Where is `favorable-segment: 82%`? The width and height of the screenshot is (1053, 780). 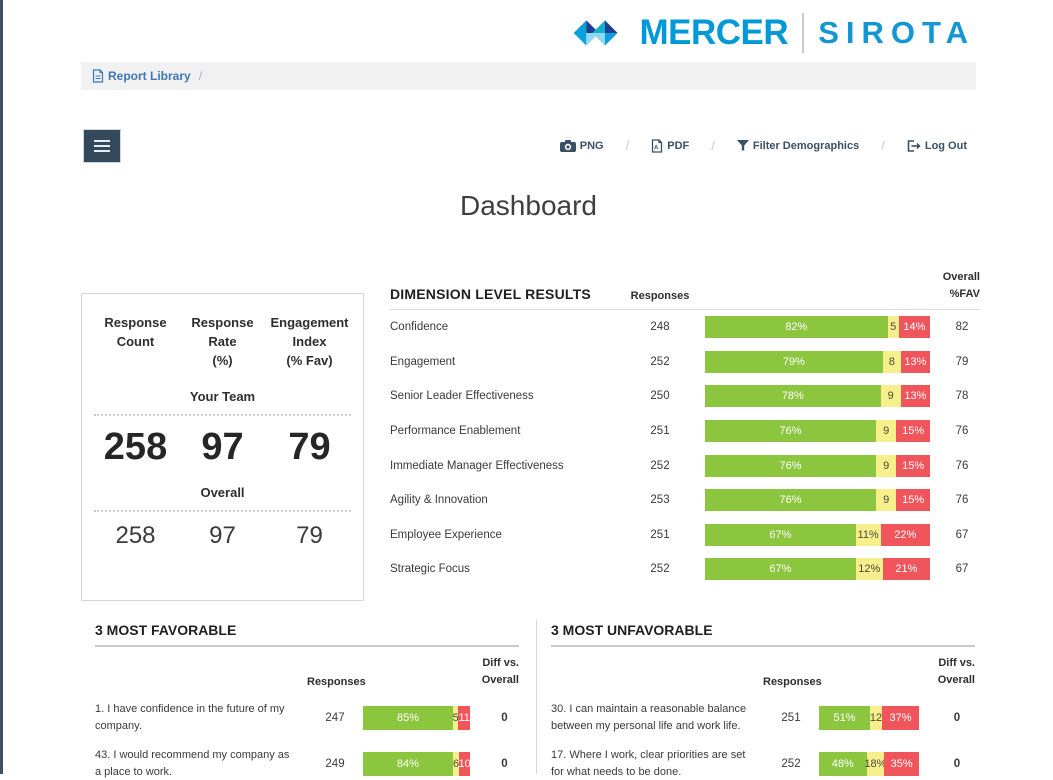
favorable-segment: 82% is located at coordinates (796, 327).